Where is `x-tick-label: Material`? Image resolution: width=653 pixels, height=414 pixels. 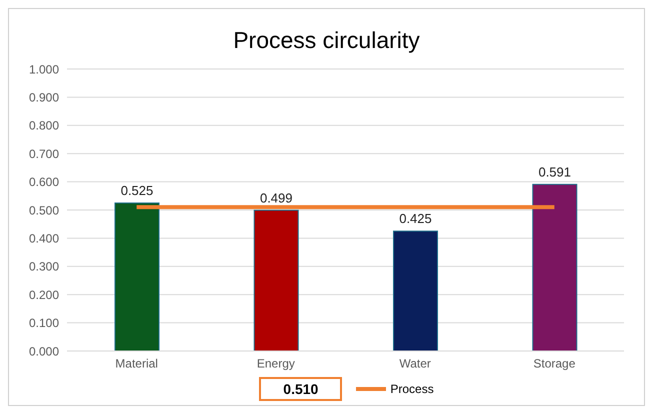
x-tick-label: Material is located at coordinates (136, 363).